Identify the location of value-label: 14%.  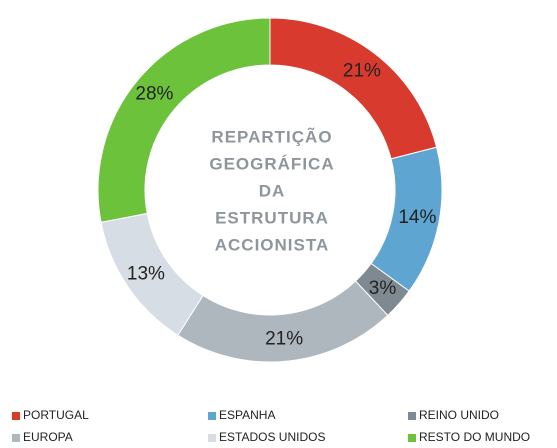
(417, 217).